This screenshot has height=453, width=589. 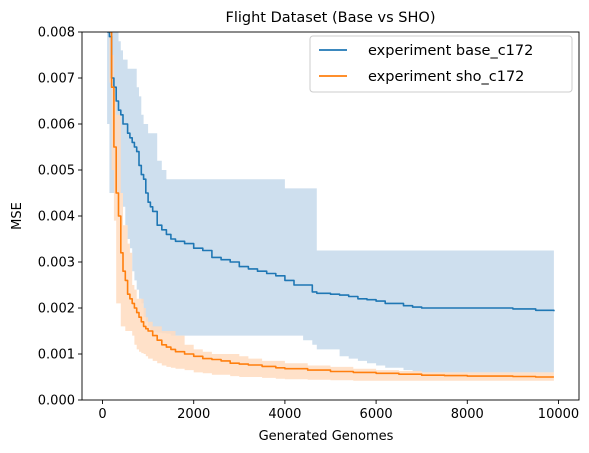 I want to click on x-axis-label: Generated Genomes, so click(x=326, y=436).